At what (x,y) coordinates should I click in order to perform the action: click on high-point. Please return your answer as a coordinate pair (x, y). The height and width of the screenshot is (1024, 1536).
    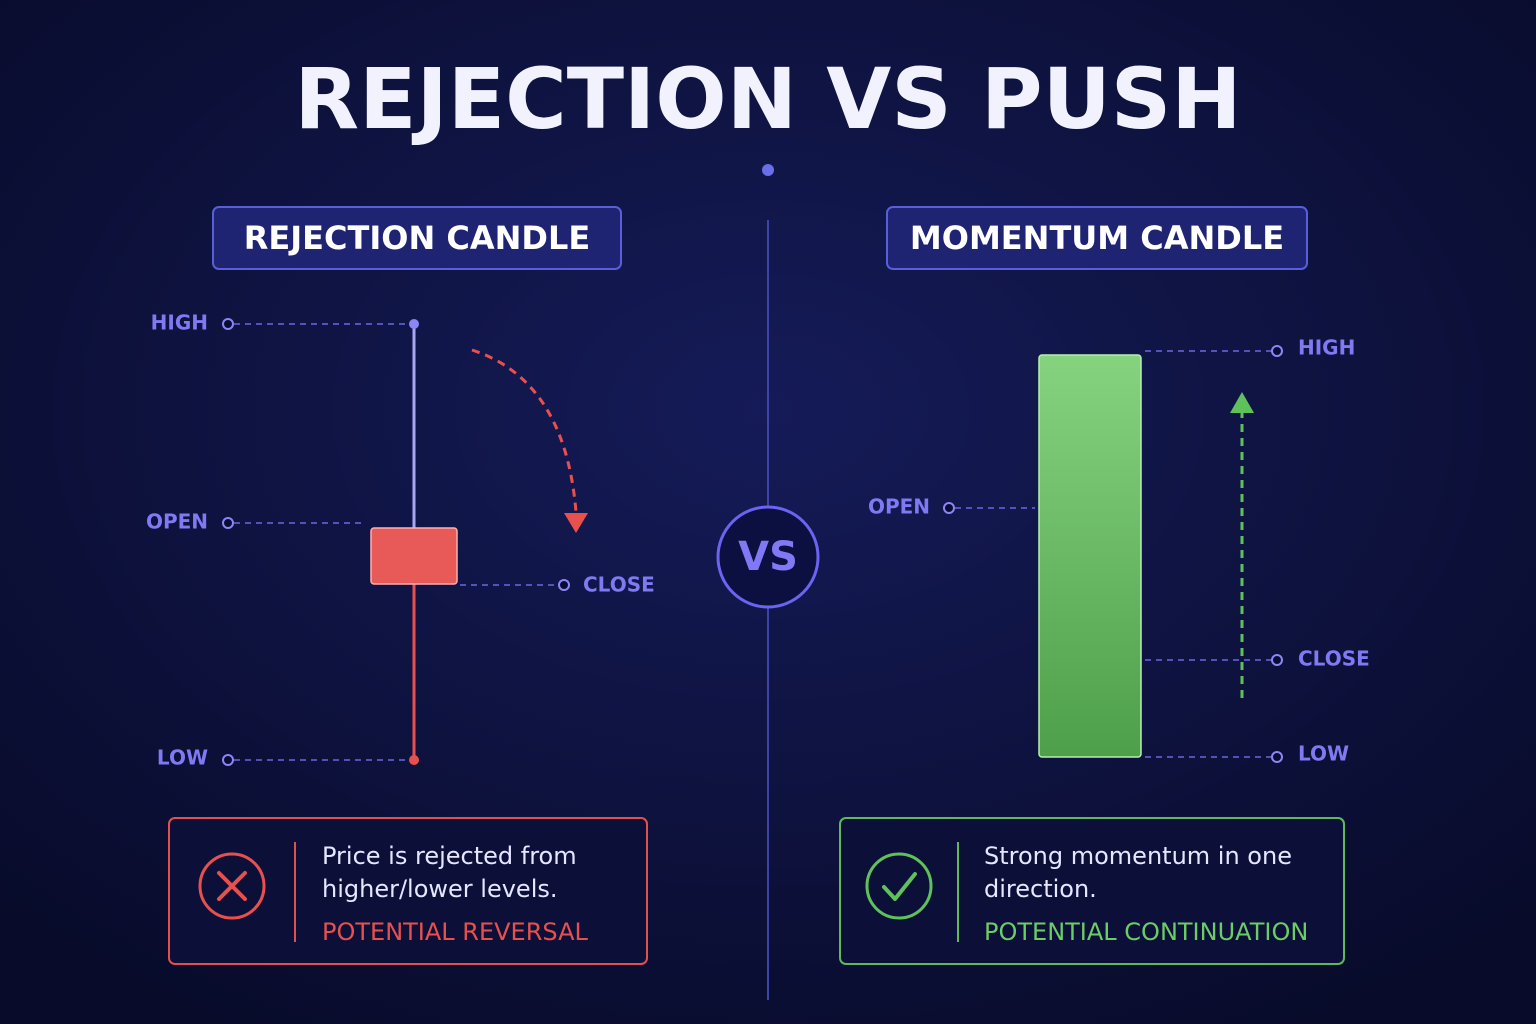
    Looking at the image, I should click on (414, 324).